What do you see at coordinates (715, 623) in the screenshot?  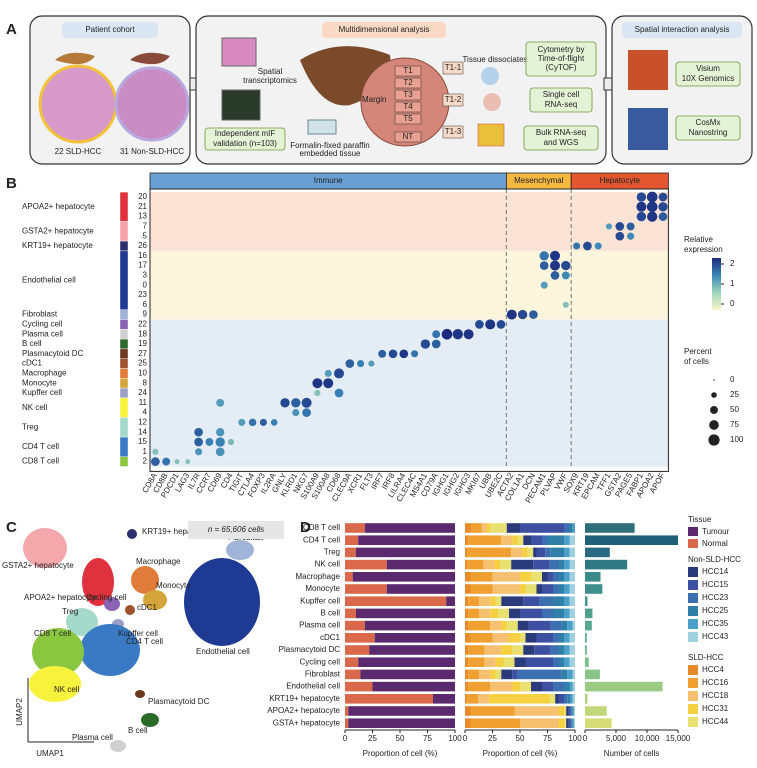 I see `legend-label: HCC35` at bounding box center [715, 623].